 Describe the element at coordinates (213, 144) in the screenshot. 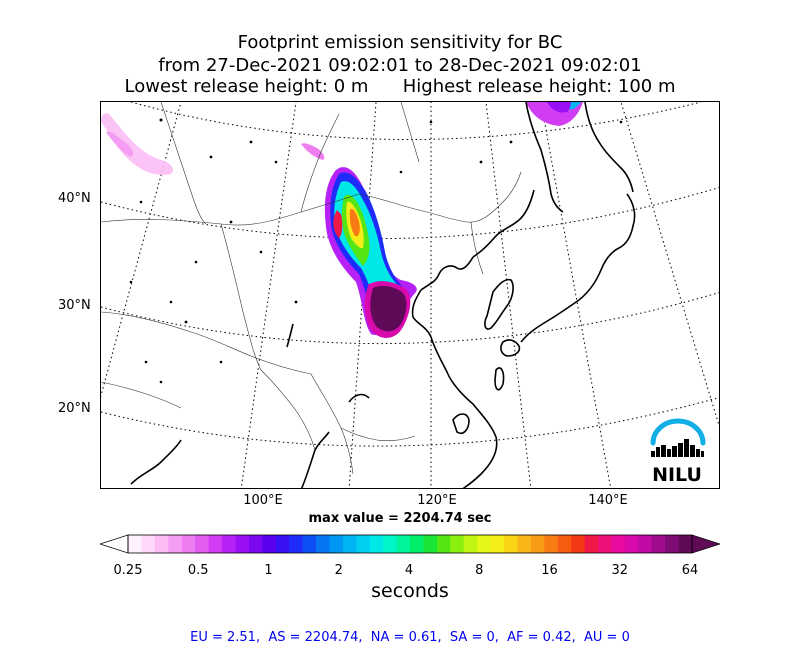

I see `sensitivity-plume-west` at that location.